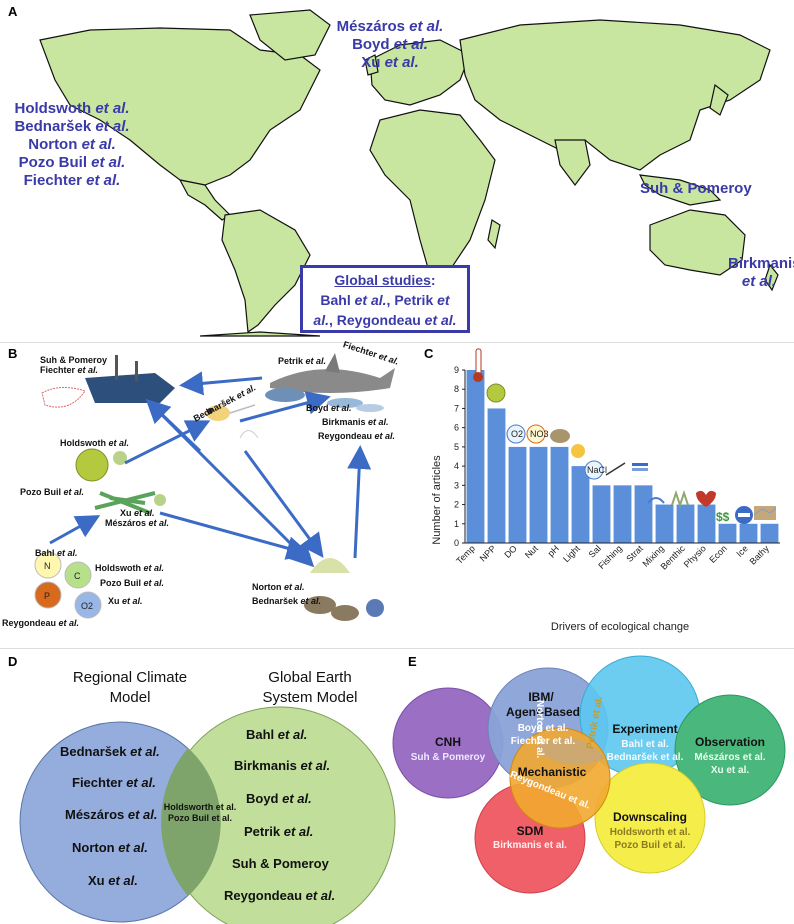 The height and width of the screenshot is (924, 794). I want to click on central-america-shape, so click(204, 200).